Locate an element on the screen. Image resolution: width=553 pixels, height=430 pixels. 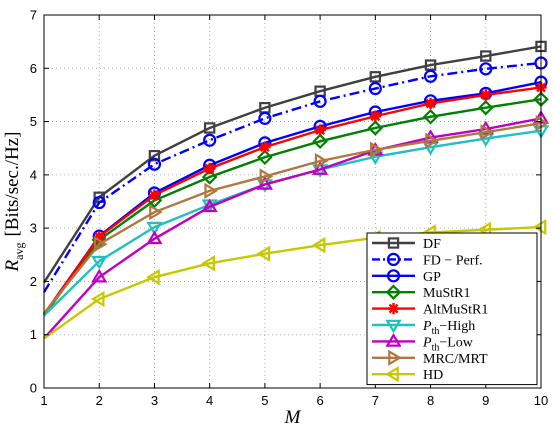
legend-item: FD − Perf. is located at coordinates (427, 260).